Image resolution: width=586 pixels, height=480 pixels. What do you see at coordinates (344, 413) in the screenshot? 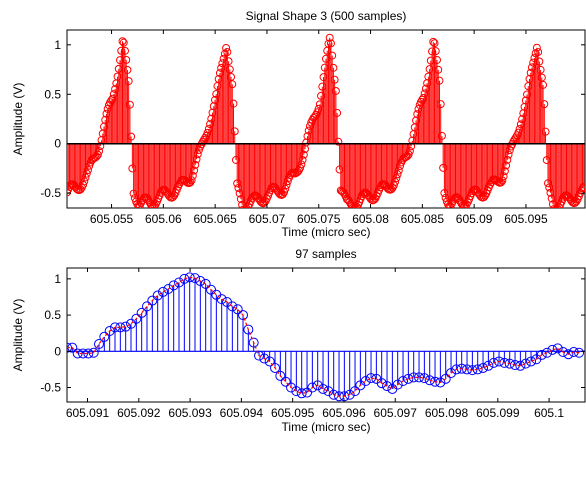
I see `bottom-x-tick-label: 605.096` at bounding box center [344, 413].